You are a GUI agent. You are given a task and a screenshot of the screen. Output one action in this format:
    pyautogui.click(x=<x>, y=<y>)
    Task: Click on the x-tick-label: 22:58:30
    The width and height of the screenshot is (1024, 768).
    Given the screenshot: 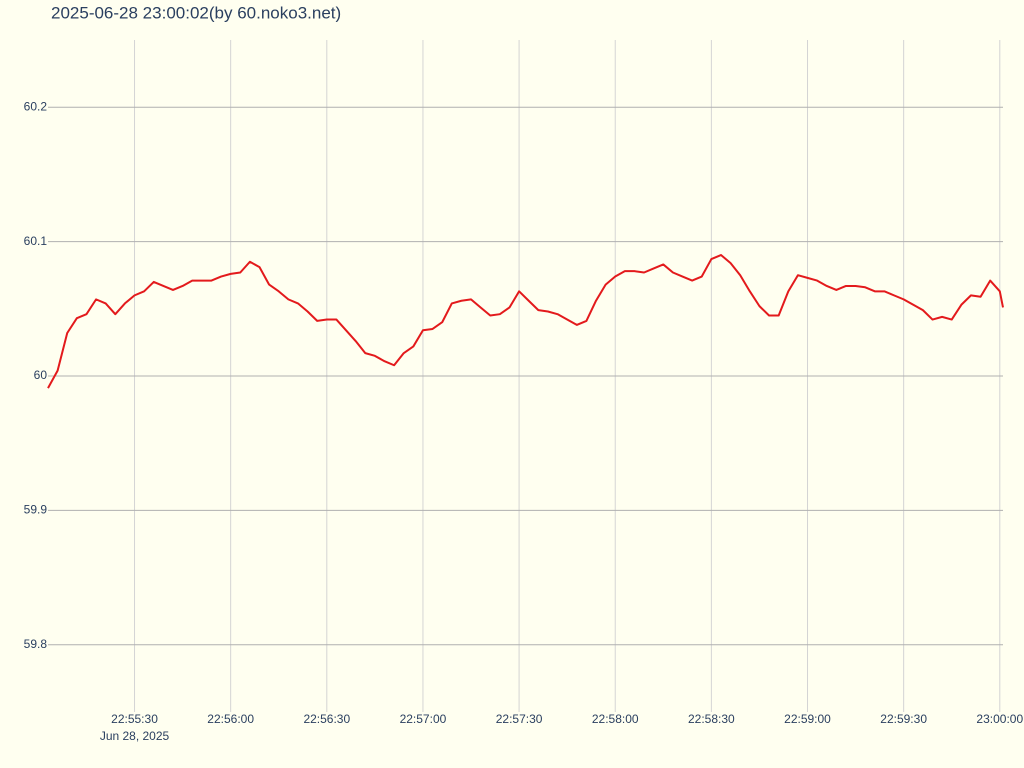 What is the action you would take?
    pyautogui.click(x=711, y=719)
    